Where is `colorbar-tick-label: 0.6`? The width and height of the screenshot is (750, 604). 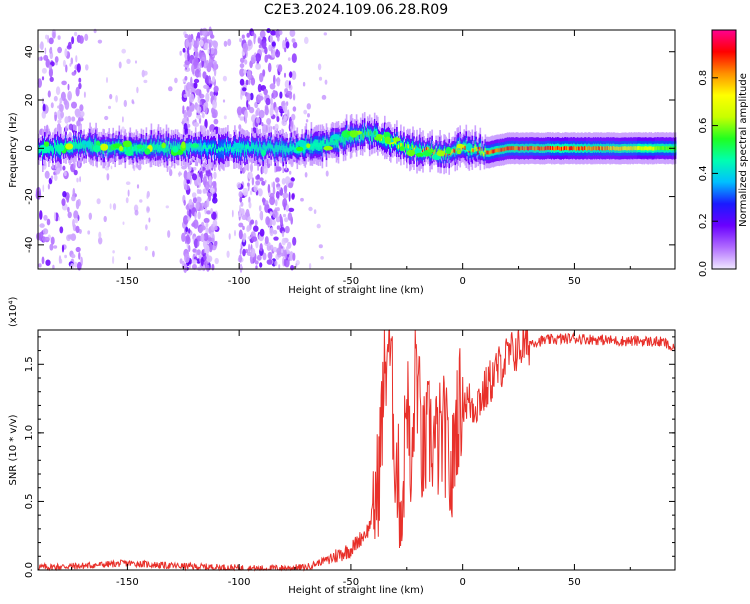
colorbar-tick-label: 0.6 is located at coordinates (703, 126).